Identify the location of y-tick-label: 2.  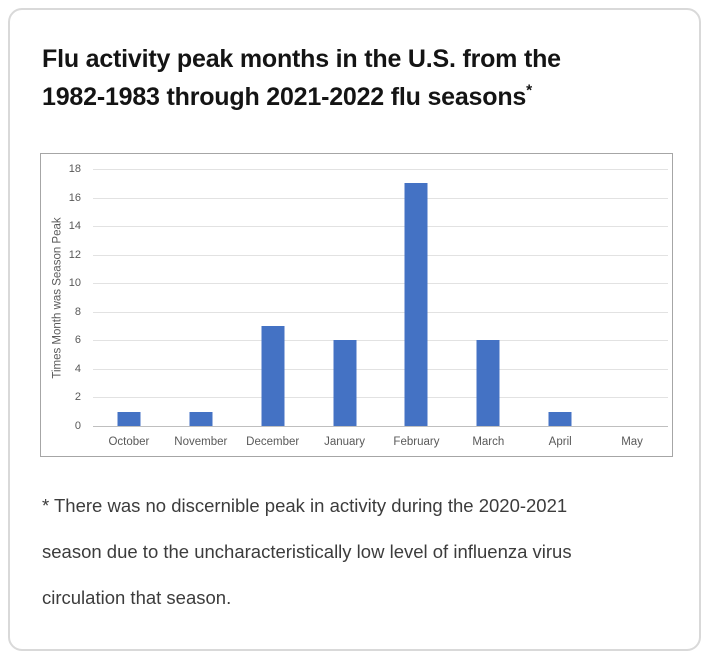
(77, 397).